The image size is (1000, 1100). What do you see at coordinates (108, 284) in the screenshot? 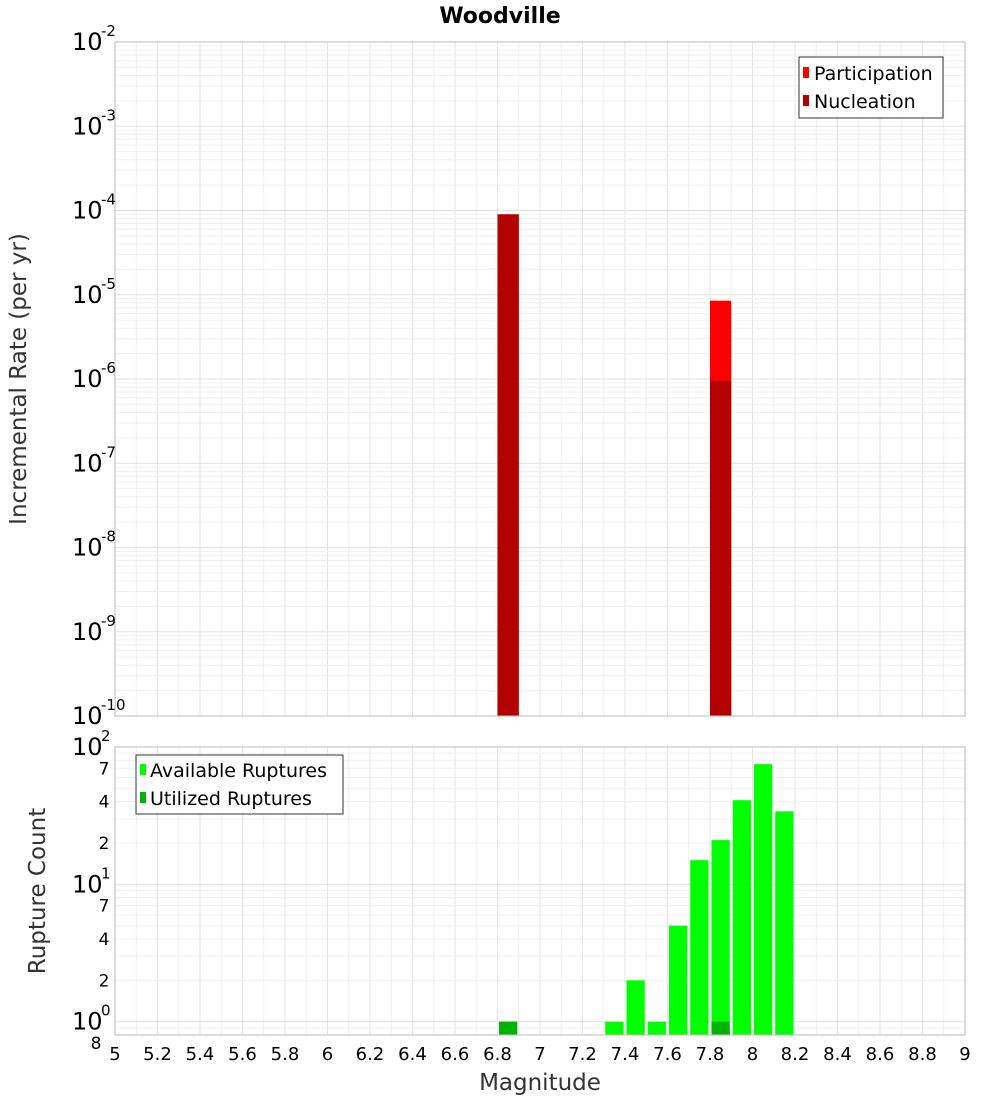
I see `top-y-tick-exponent: -5` at bounding box center [108, 284].